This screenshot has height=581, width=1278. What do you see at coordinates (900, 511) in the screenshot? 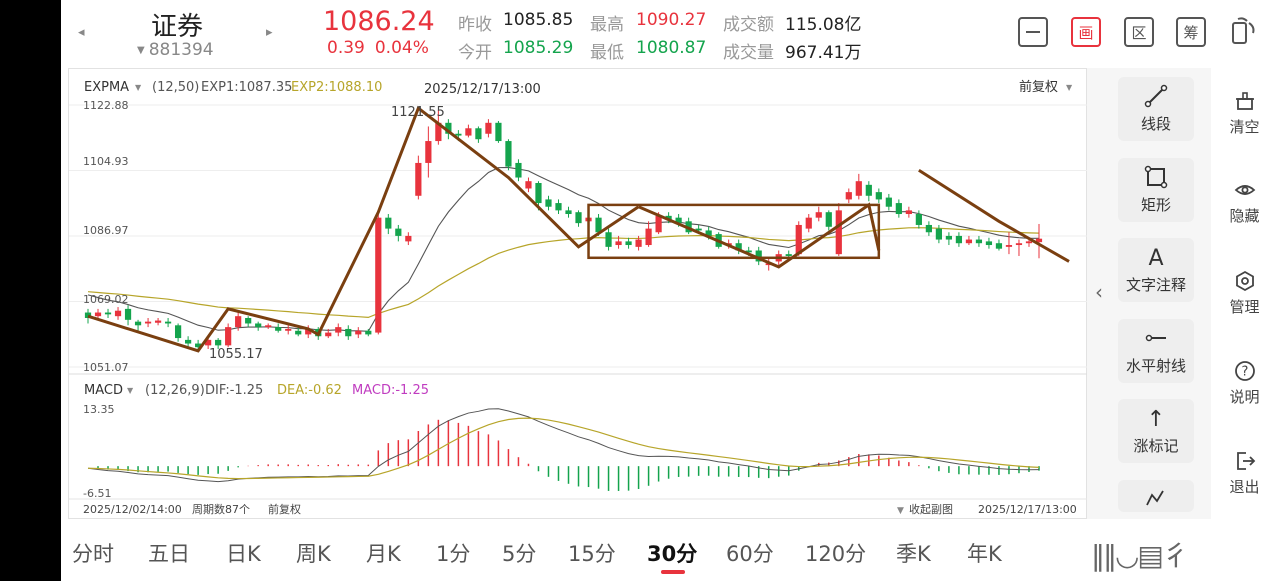
I see `collapse-icon: ▼` at bounding box center [900, 511].